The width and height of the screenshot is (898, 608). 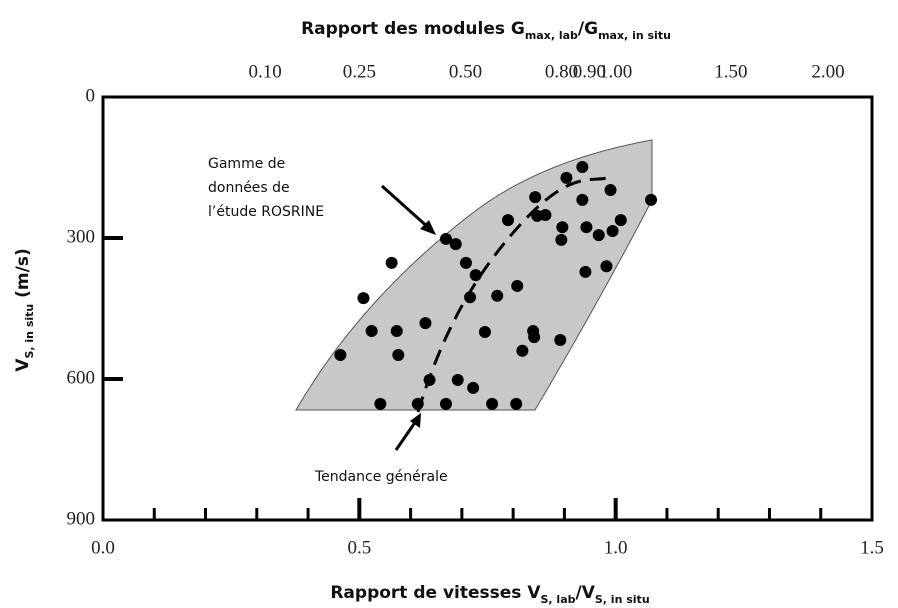 What do you see at coordinates (81, 518) in the screenshot?
I see `y-tick-label: 900` at bounding box center [81, 518].